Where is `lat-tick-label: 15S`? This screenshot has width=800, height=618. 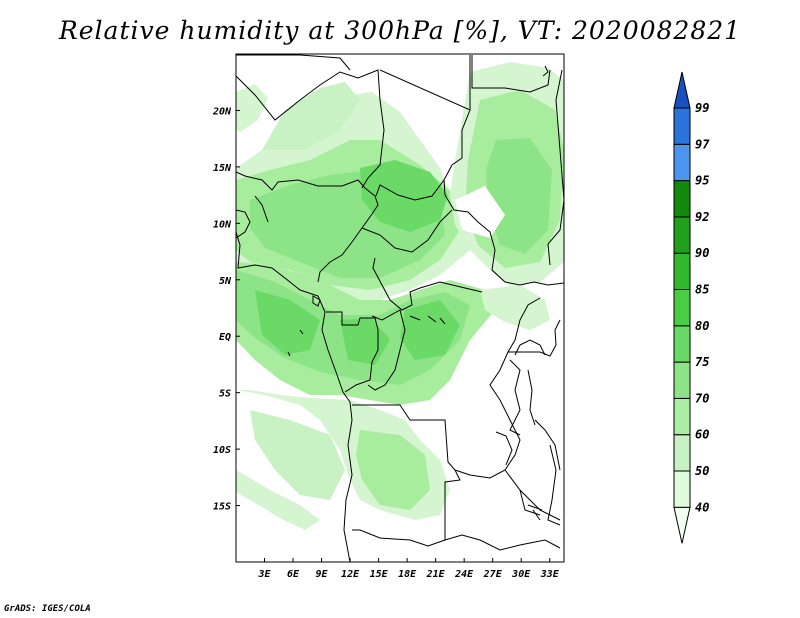
lat-tick-label: 15S is located at coordinates (222, 507).